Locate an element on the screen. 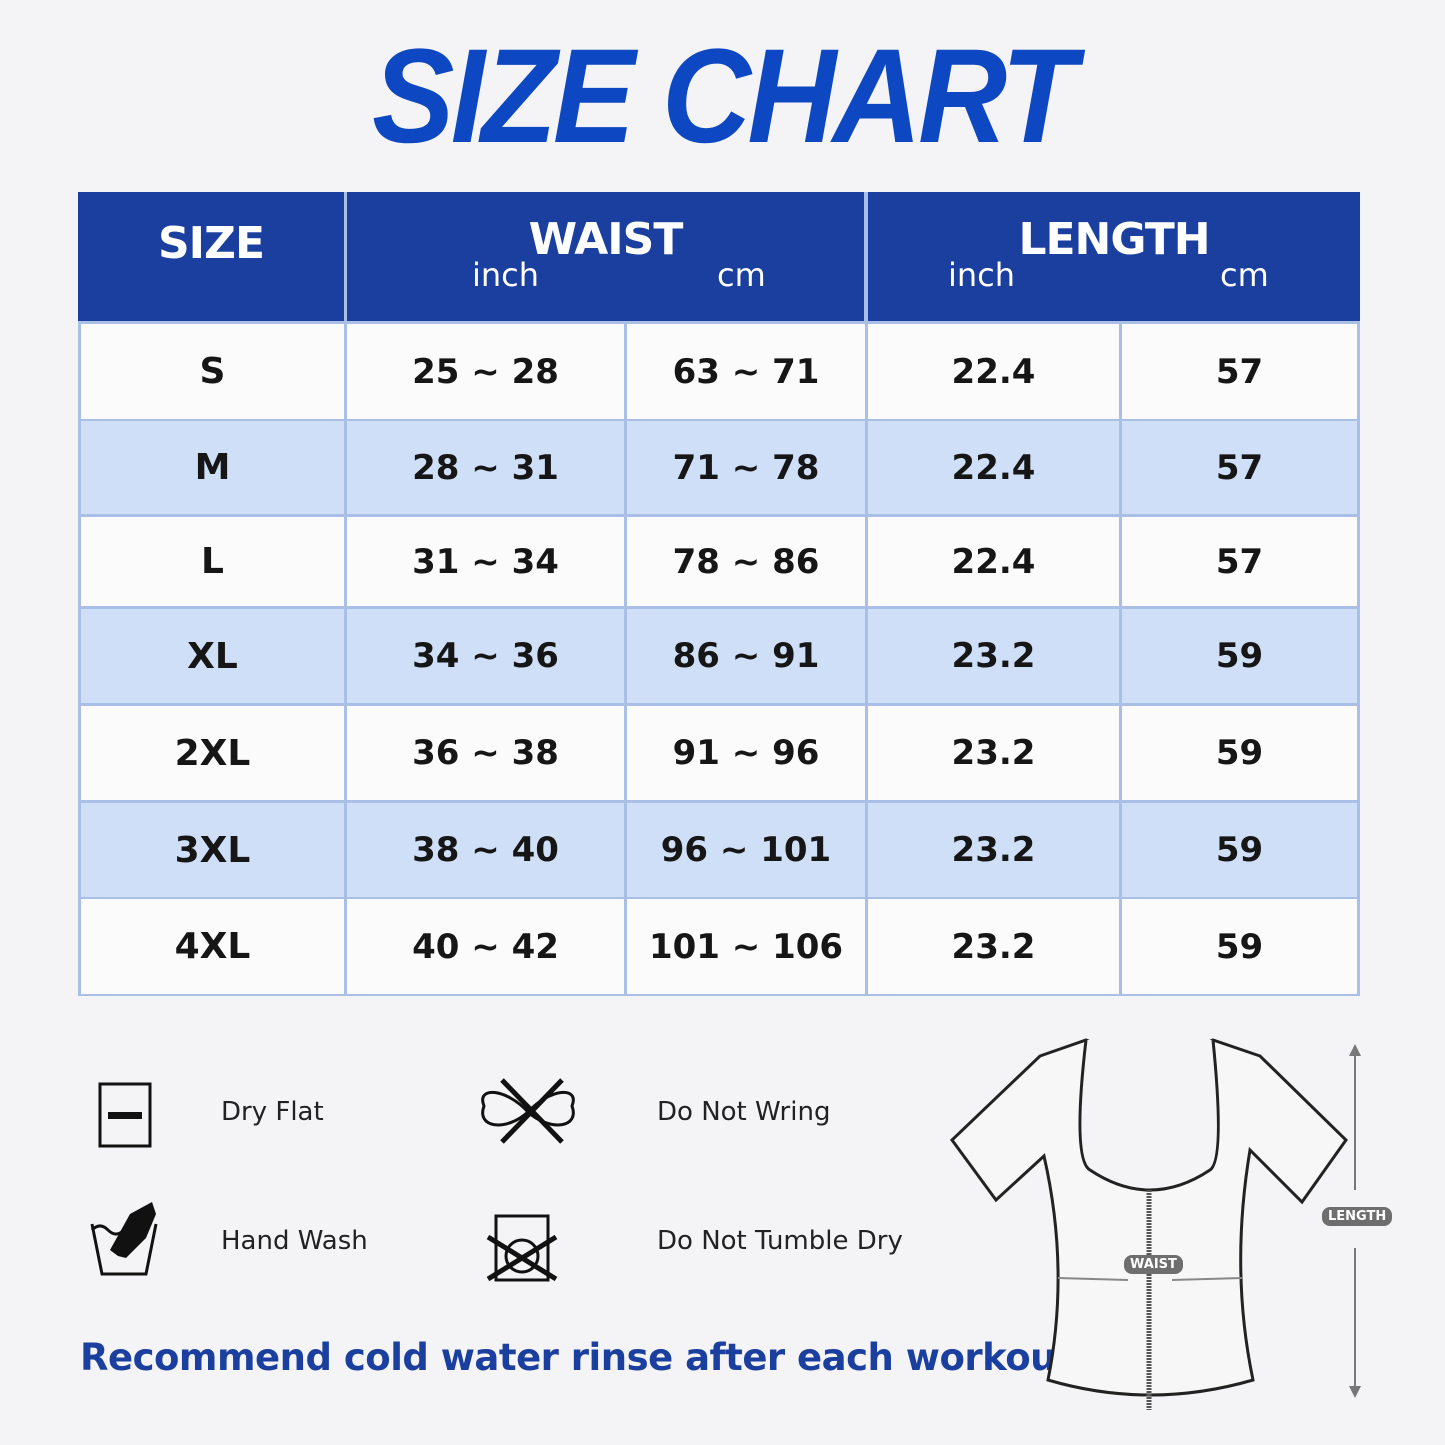  header-length-cm: cm is located at coordinates (1244, 275).